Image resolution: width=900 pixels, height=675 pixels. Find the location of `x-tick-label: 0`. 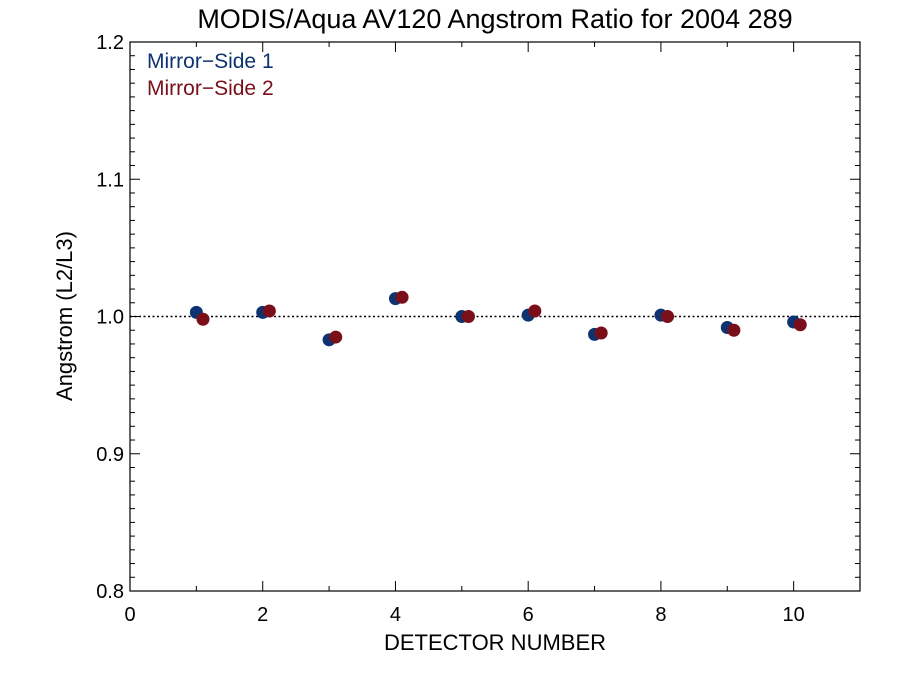

x-tick-label: 0 is located at coordinates (129, 615).